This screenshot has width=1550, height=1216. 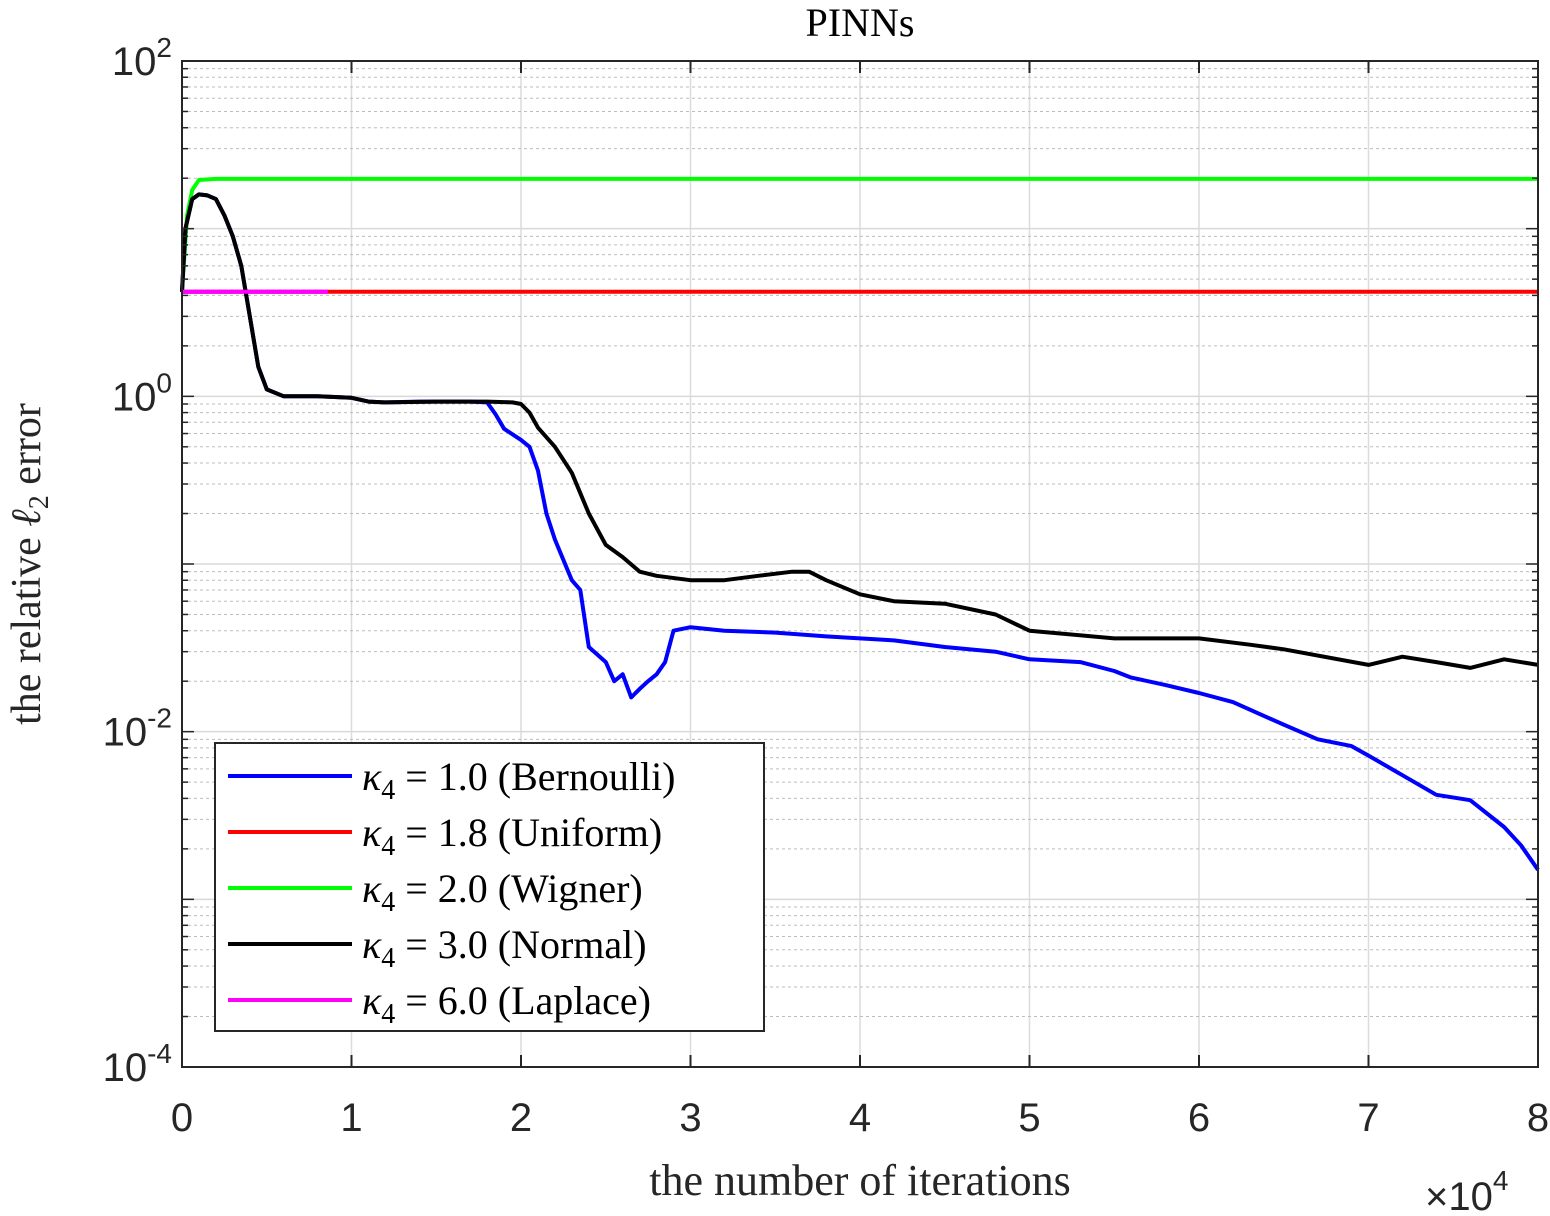 What do you see at coordinates (1459, 1195) in the screenshot?
I see `x-multiplier-base: ×10` at bounding box center [1459, 1195].